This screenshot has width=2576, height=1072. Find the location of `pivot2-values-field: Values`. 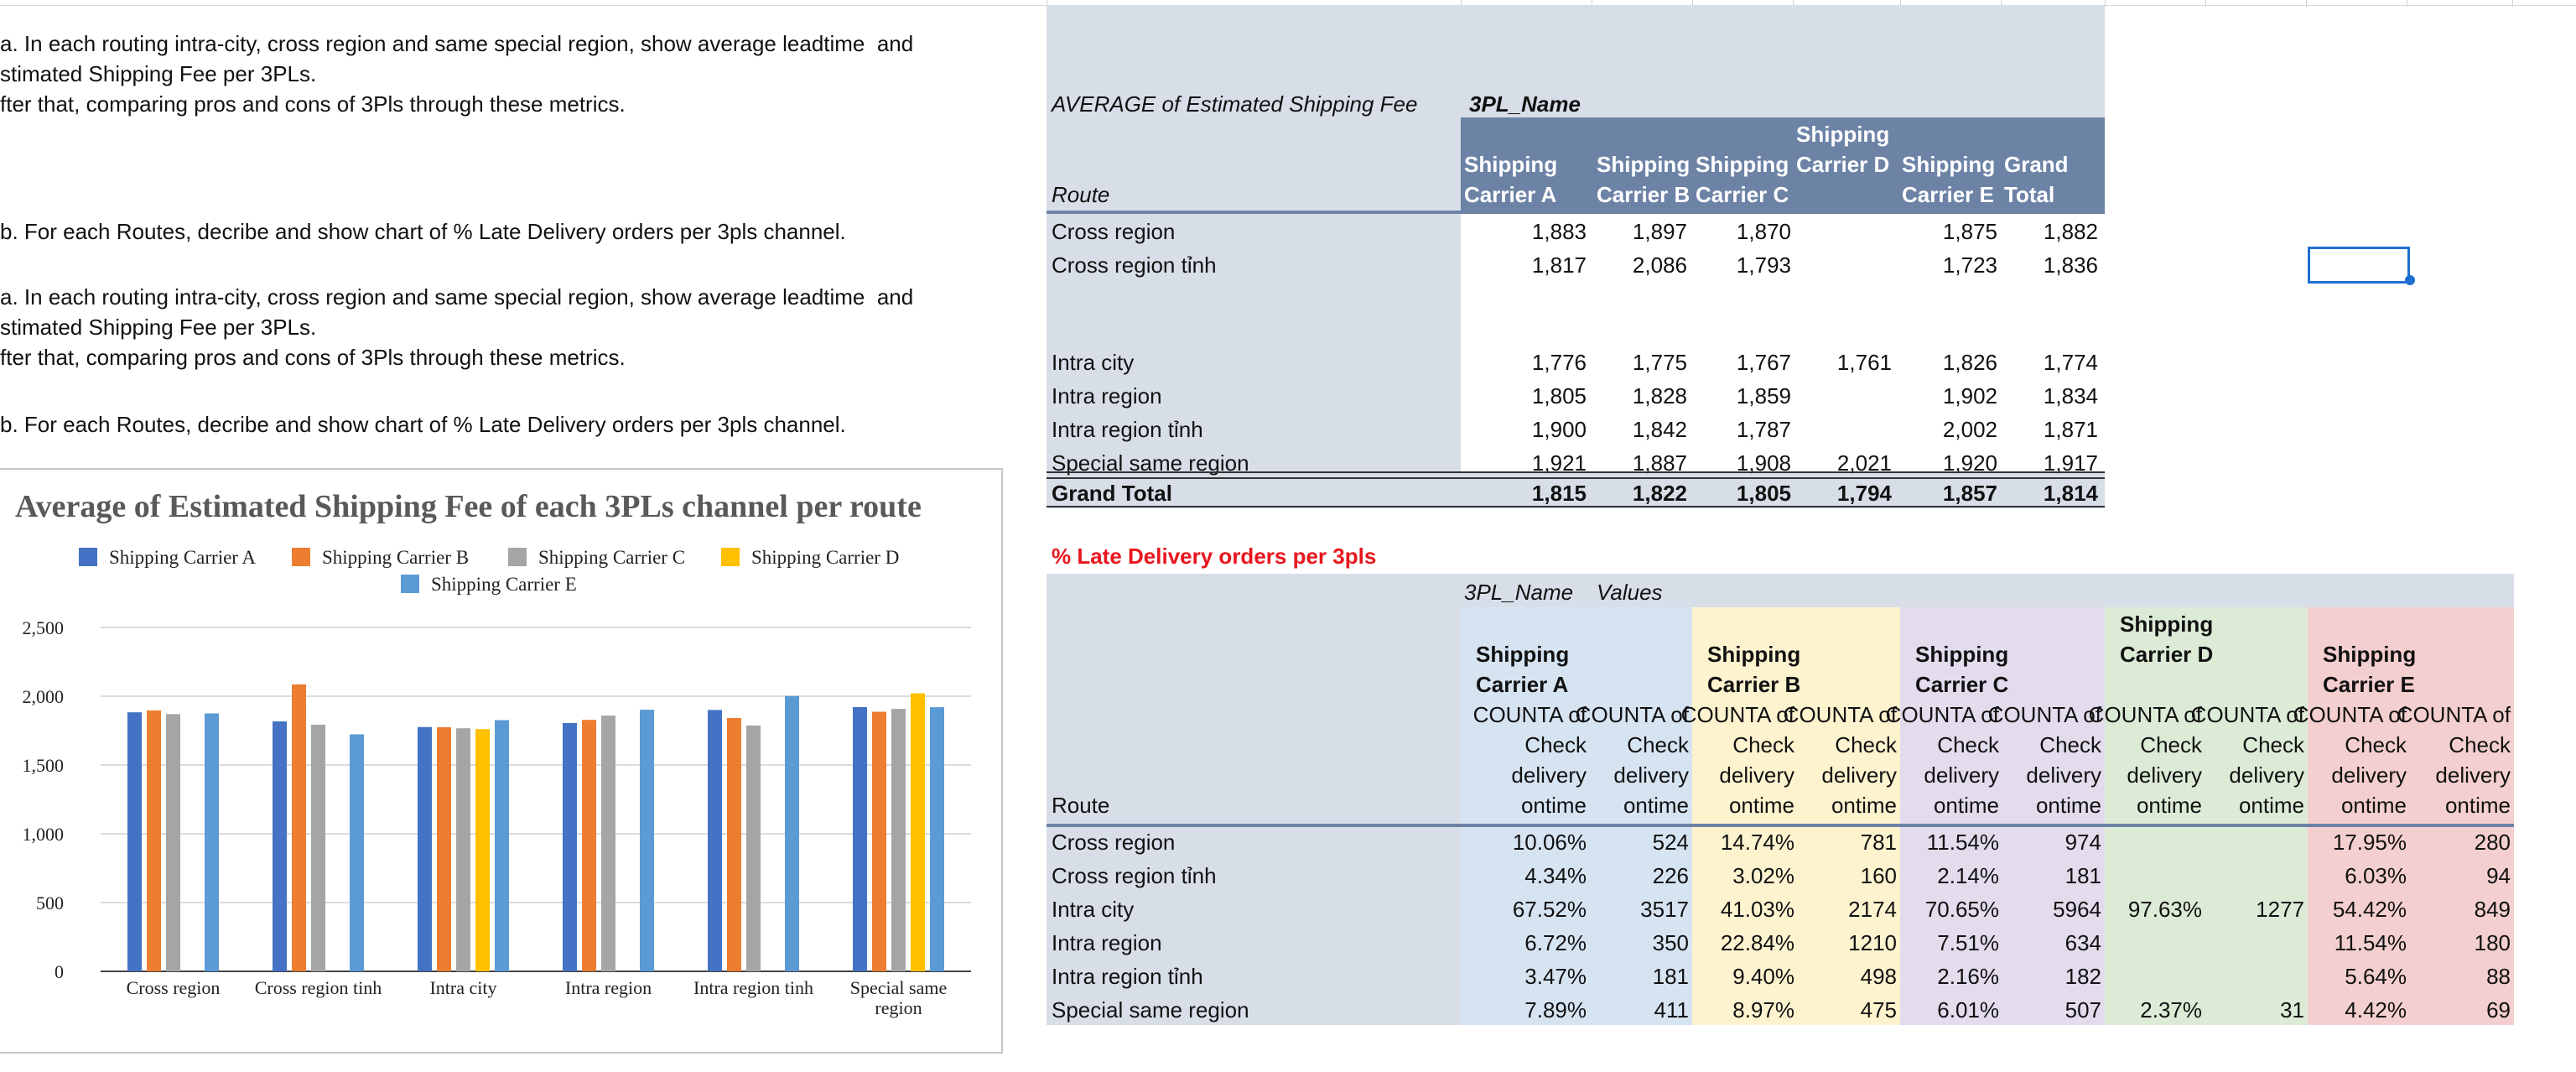

pivot2-values-field: Values is located at coordinates (1630, 592).